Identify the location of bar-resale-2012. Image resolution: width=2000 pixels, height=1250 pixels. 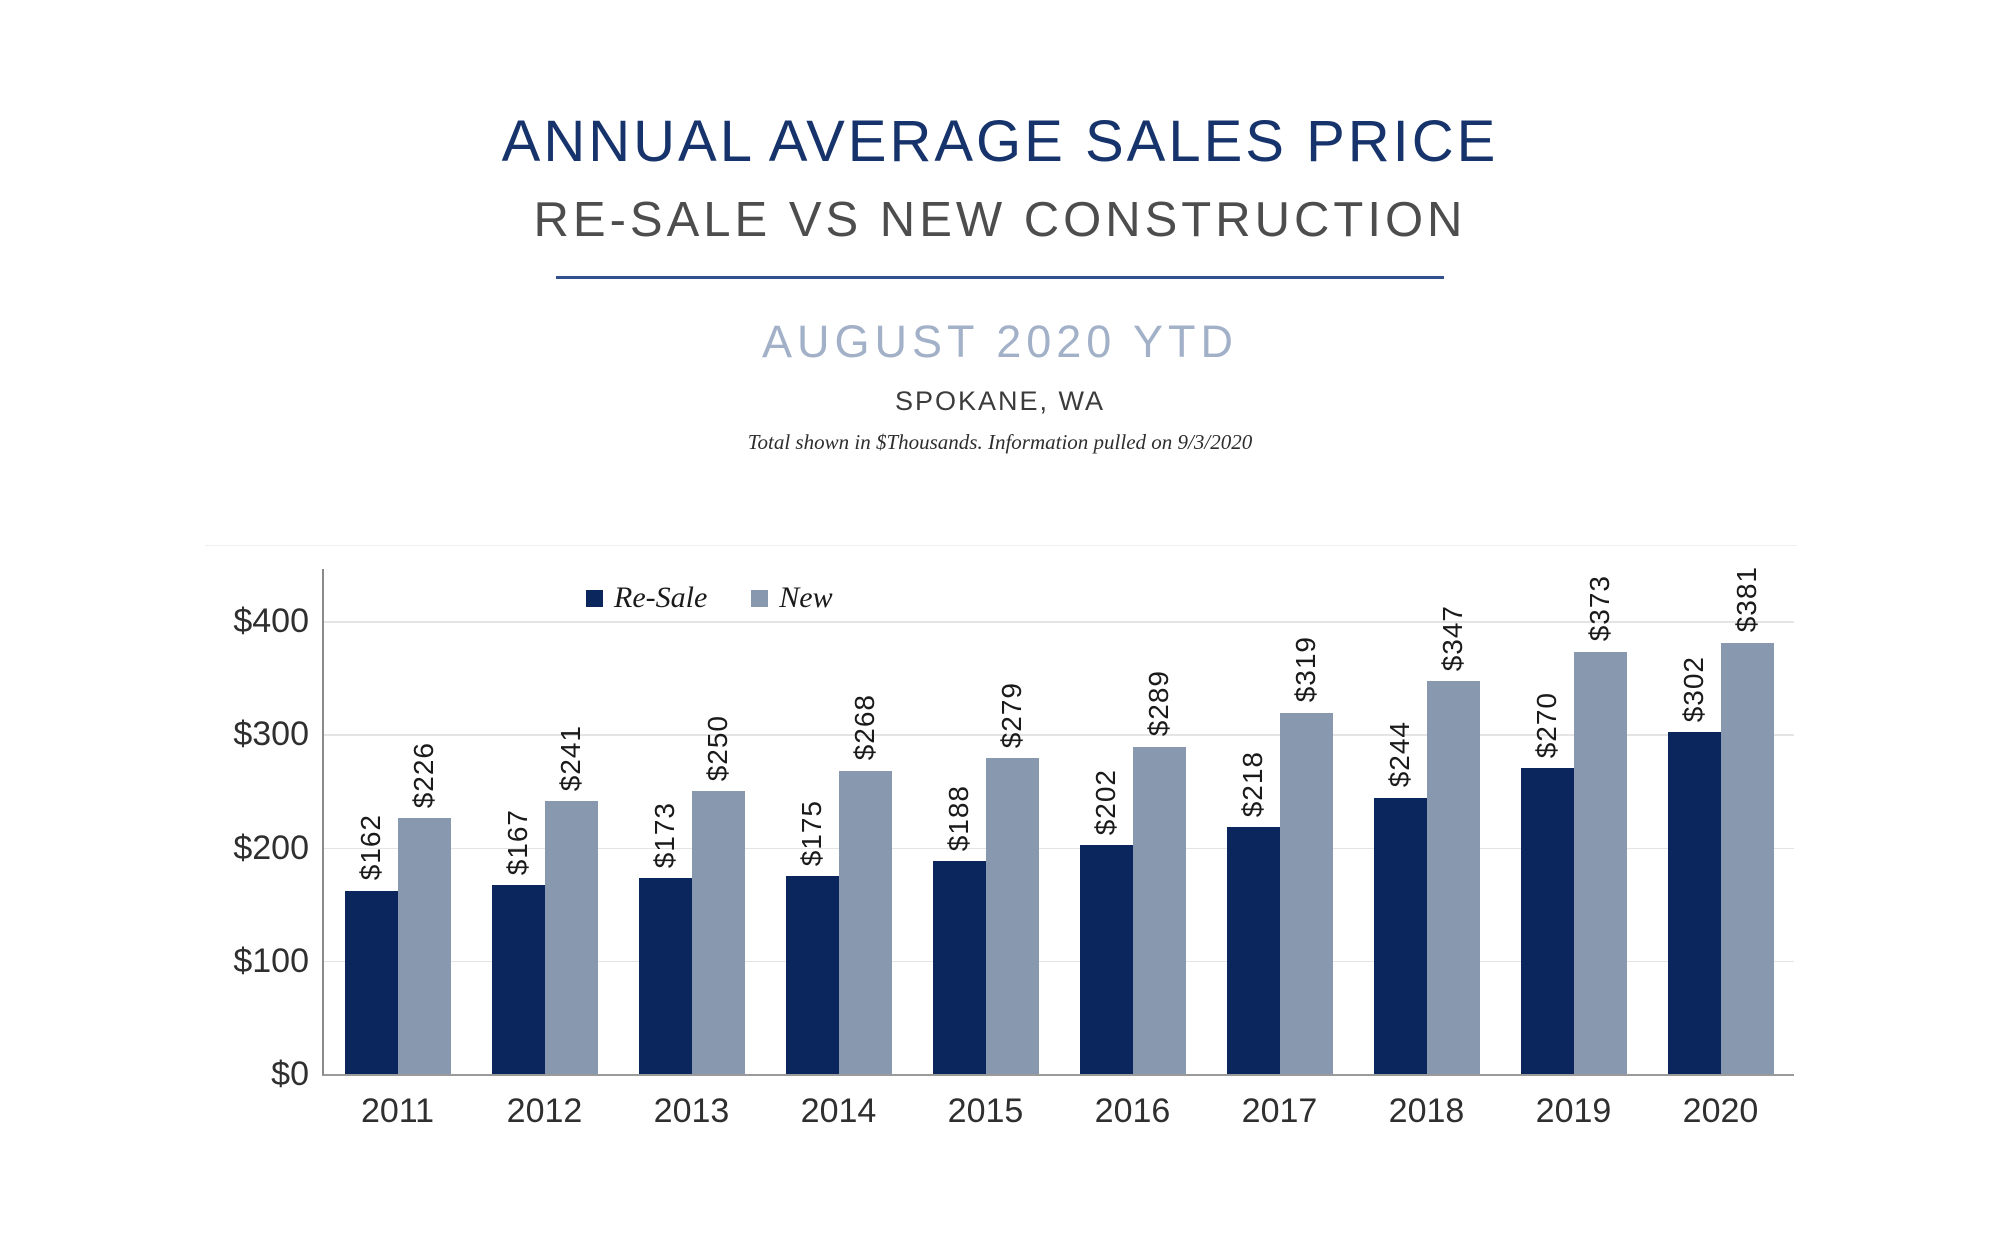
(518, 979).